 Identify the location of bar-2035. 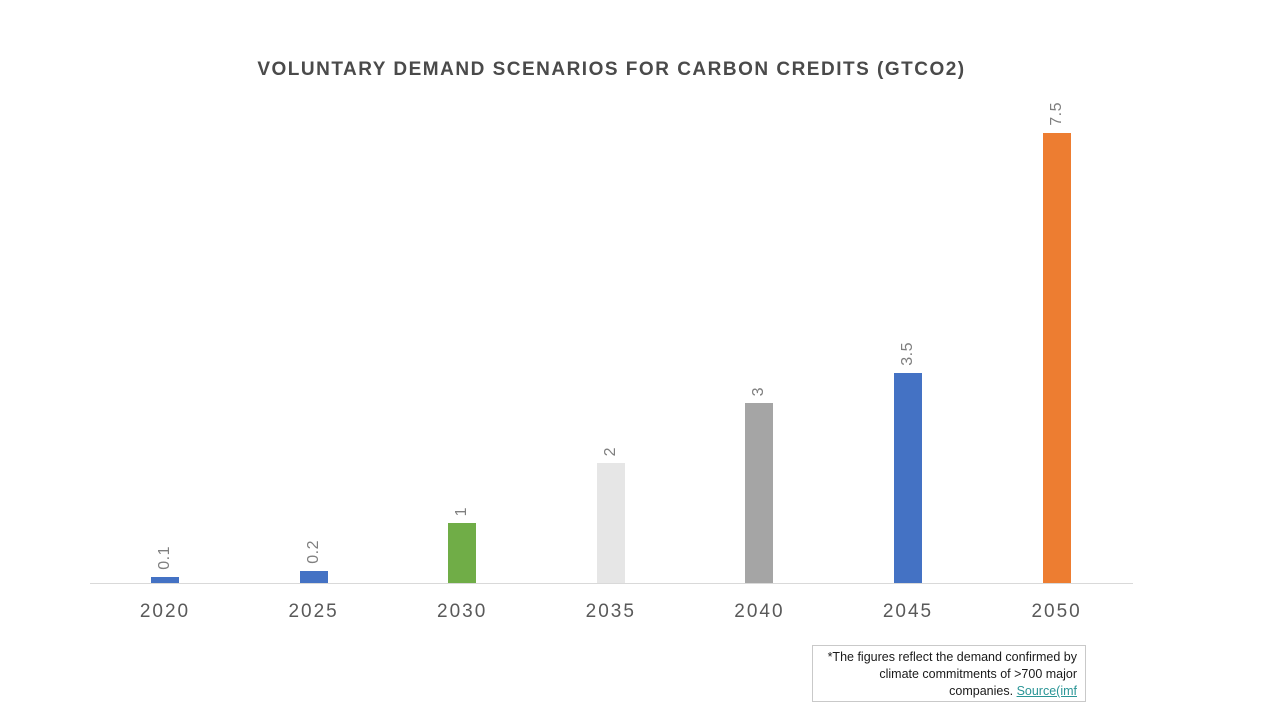
(610, 523).